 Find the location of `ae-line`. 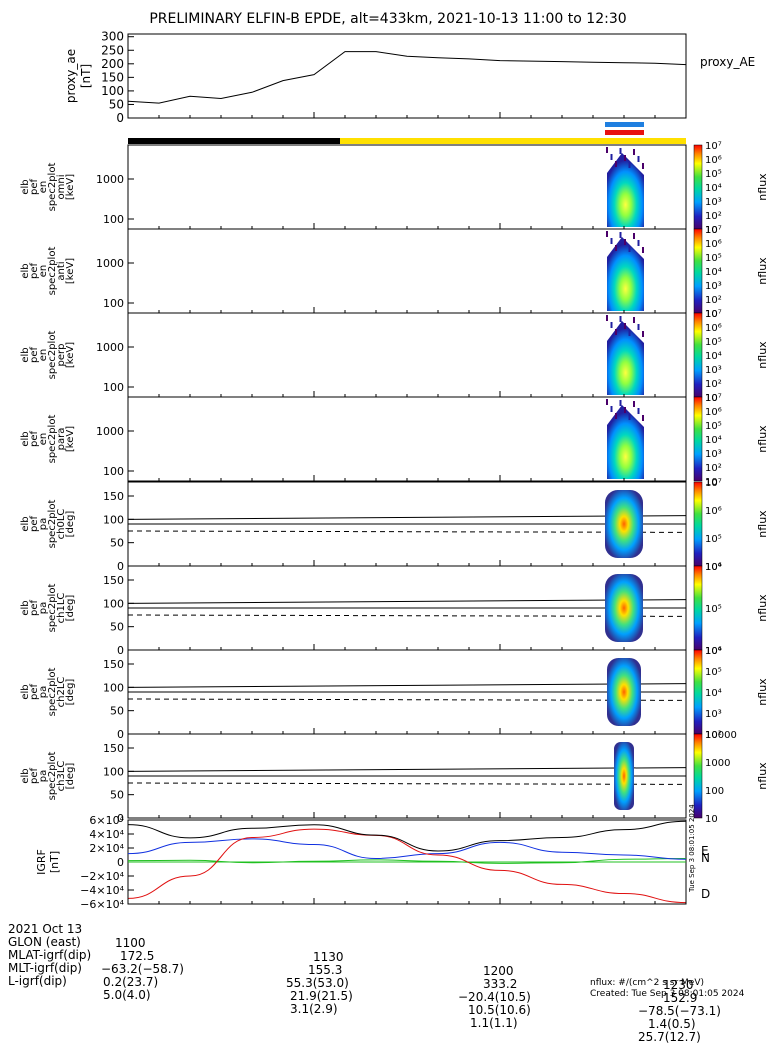

ae-line is located at coordinates (407, 77).